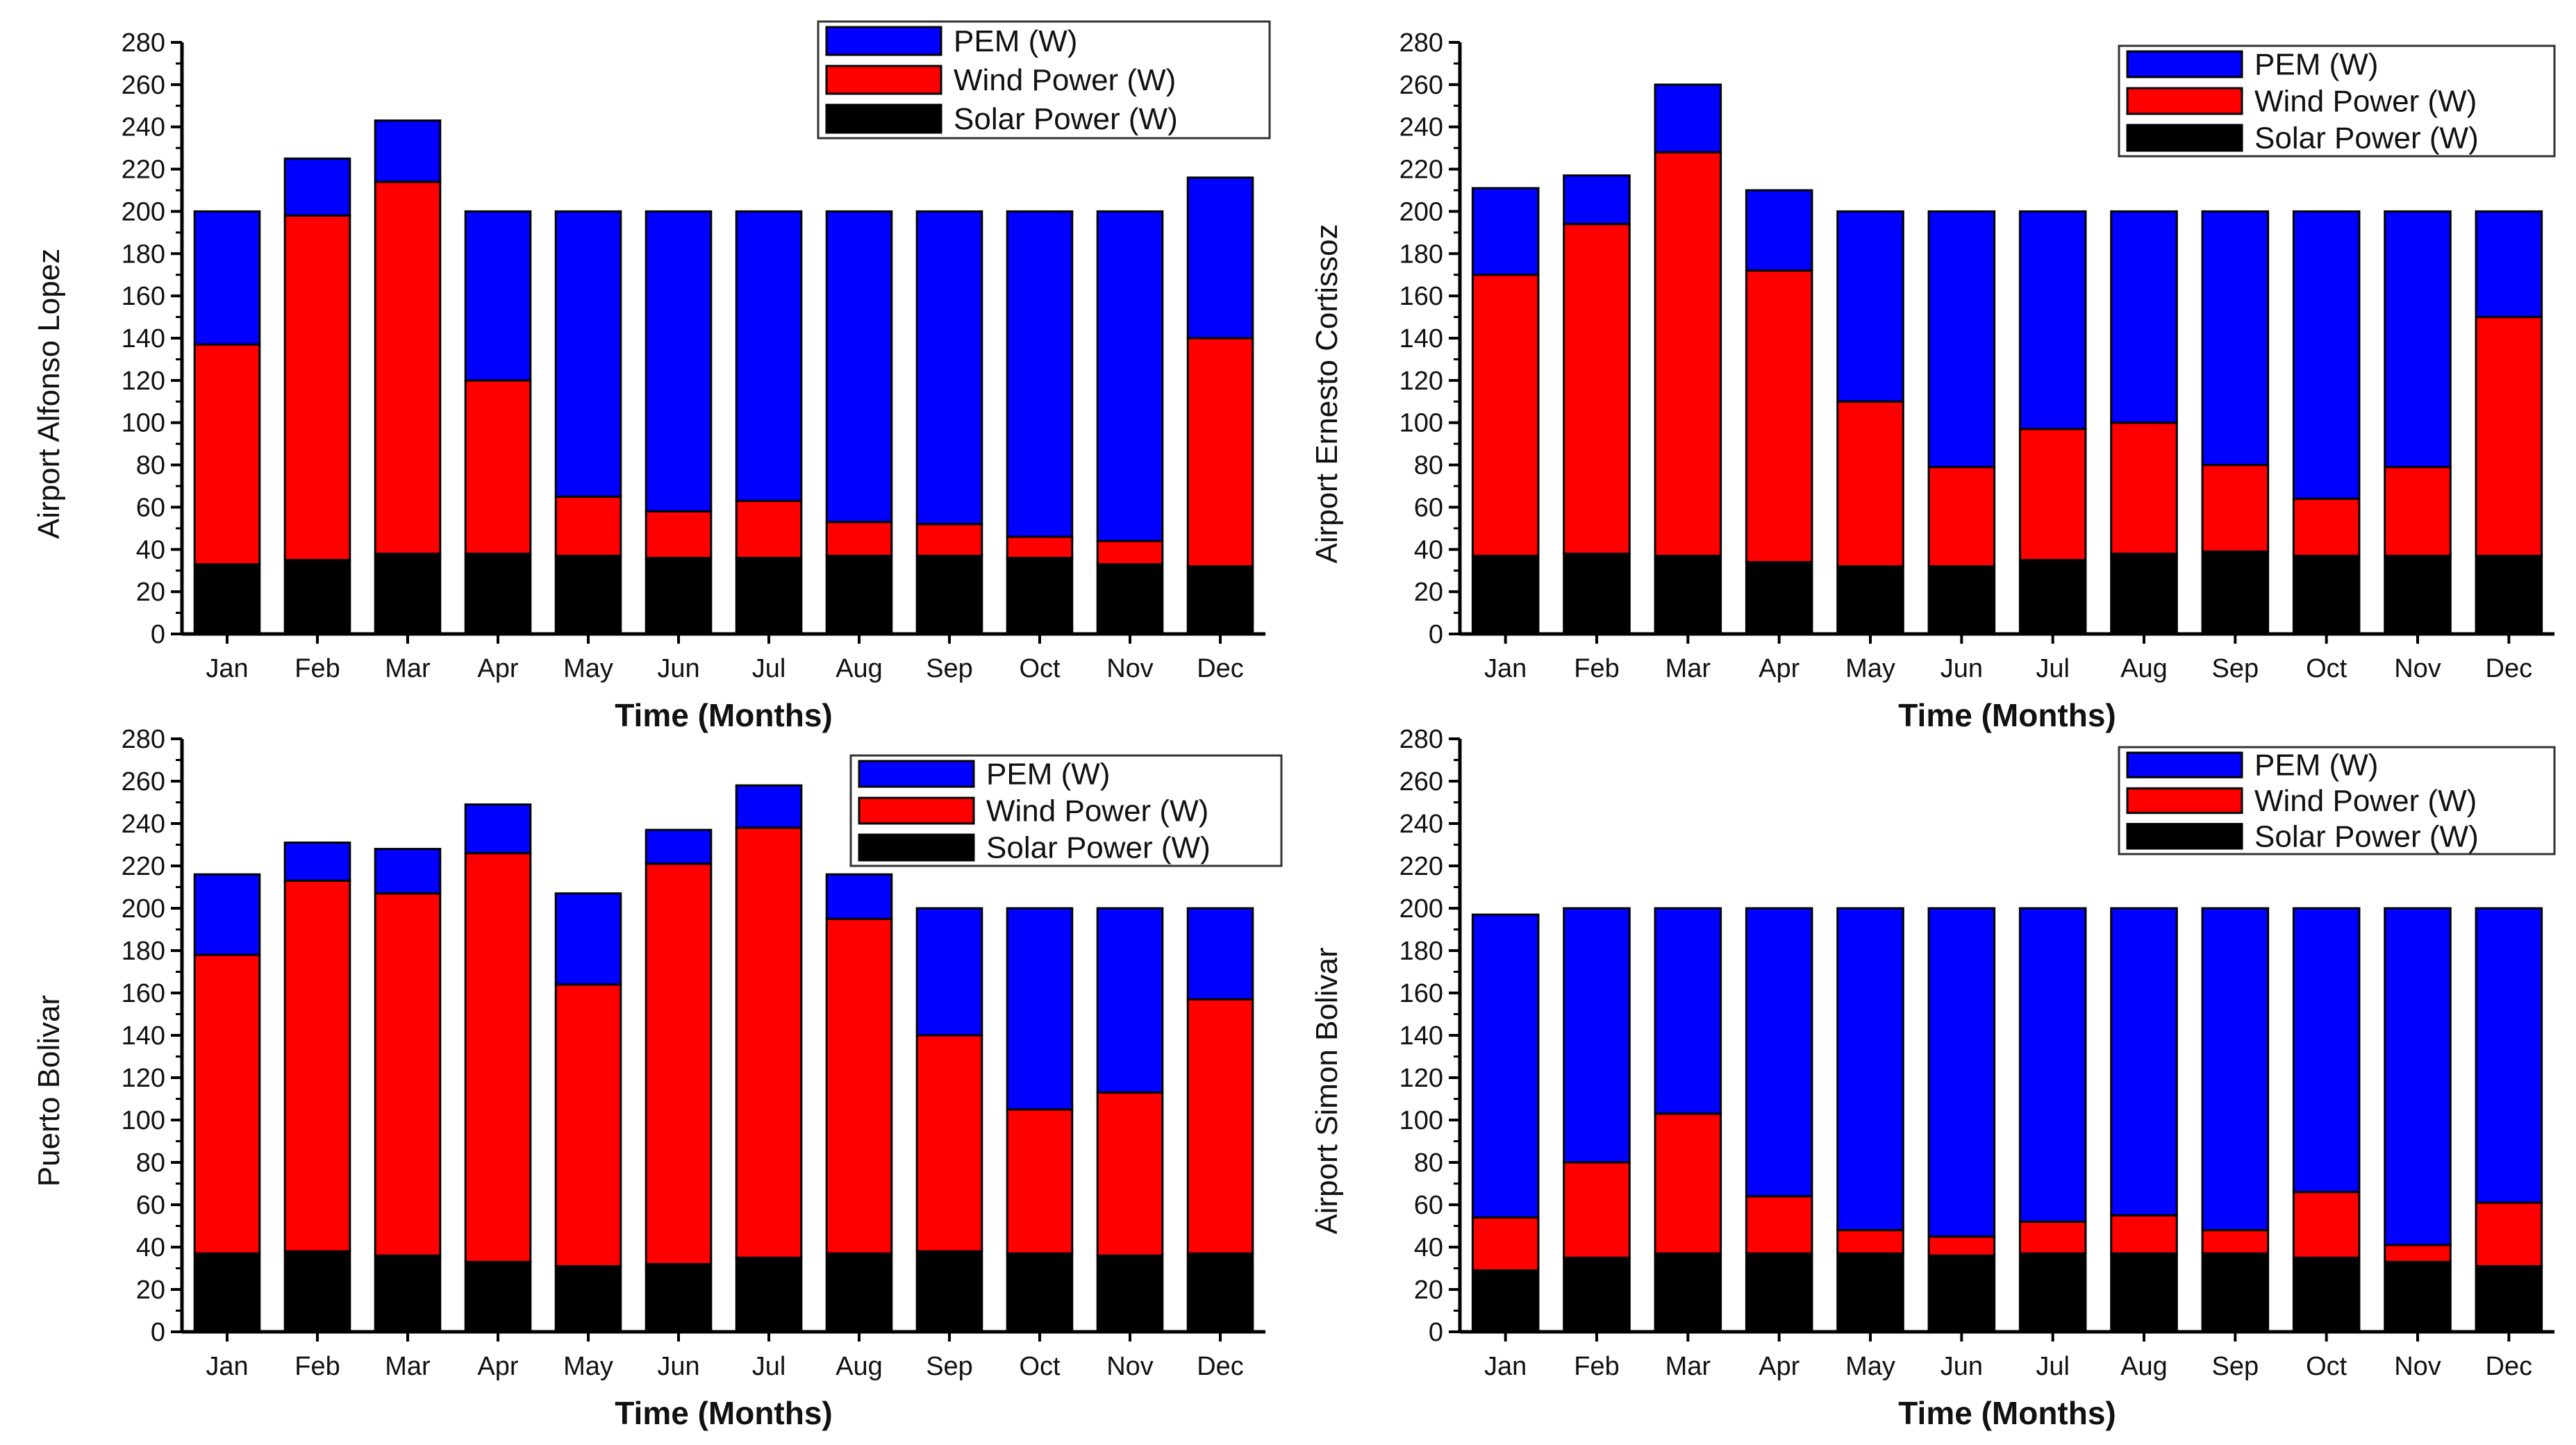 The image size is (2576, 1445). Describe the element at coordinates (1220, 452) in the screenshot. I see `bar-wind-power-w-dec` at that location.